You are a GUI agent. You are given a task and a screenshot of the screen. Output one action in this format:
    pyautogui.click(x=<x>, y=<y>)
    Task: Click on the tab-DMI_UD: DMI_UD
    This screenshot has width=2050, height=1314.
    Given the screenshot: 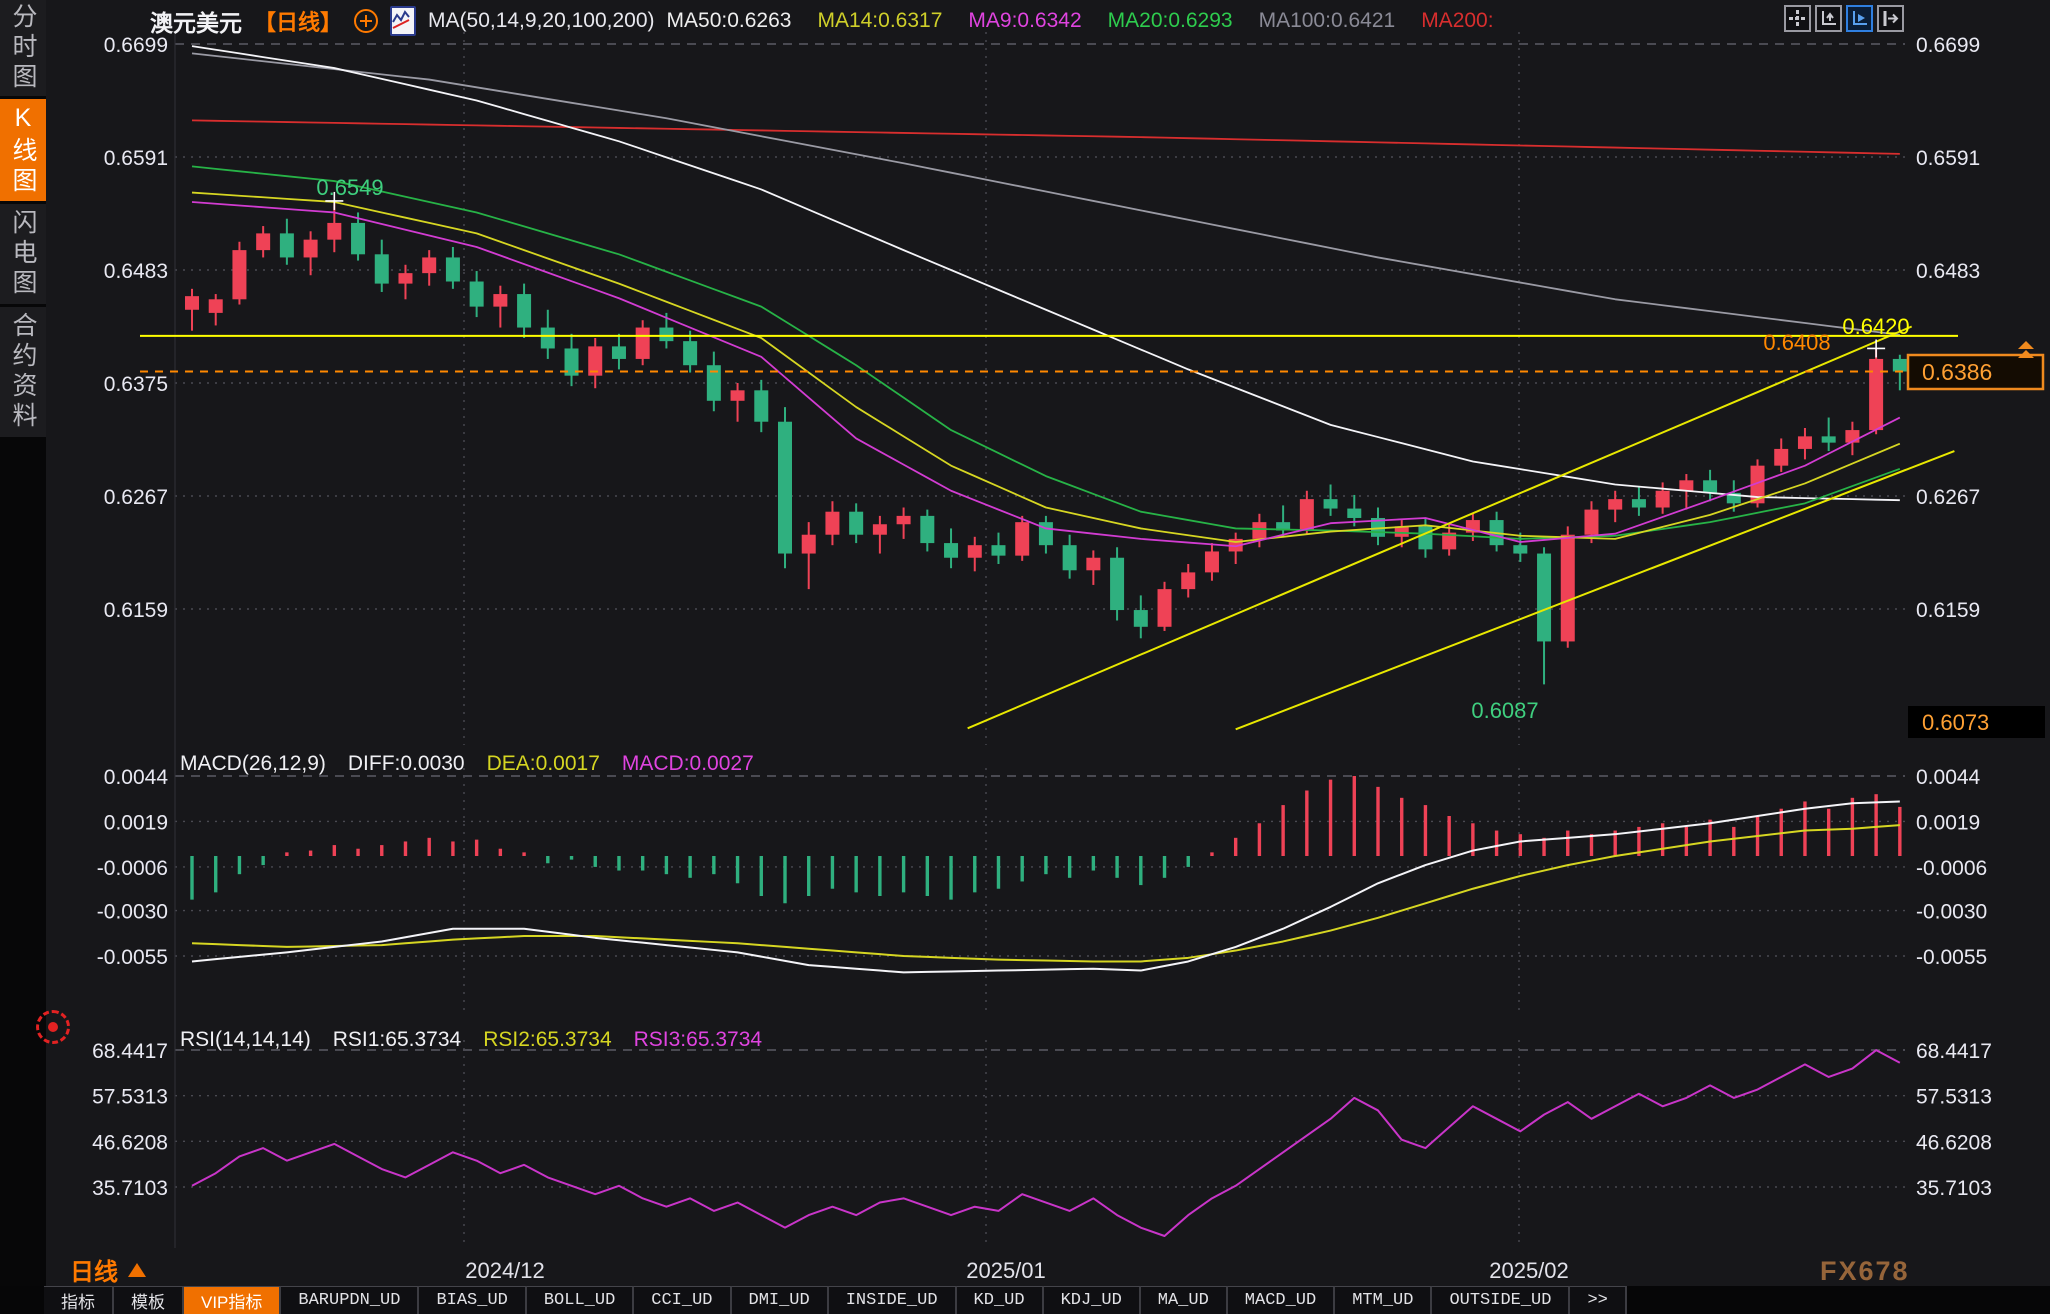 What is the action you would take?
    pyautogui.click(x=780, y=1300)
    